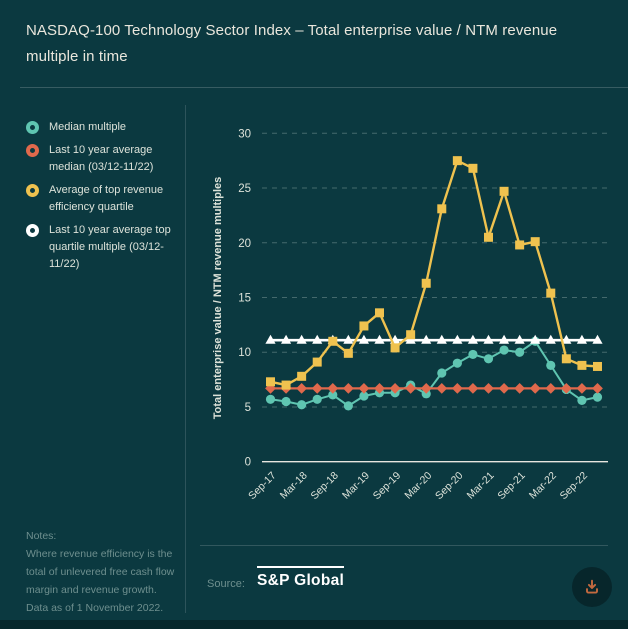 The height and width of the screenshot is (629, 628). Describe the element at coordinates (32, 127) in the screenshot. I see `legend-dot-teal-icon` at that location.